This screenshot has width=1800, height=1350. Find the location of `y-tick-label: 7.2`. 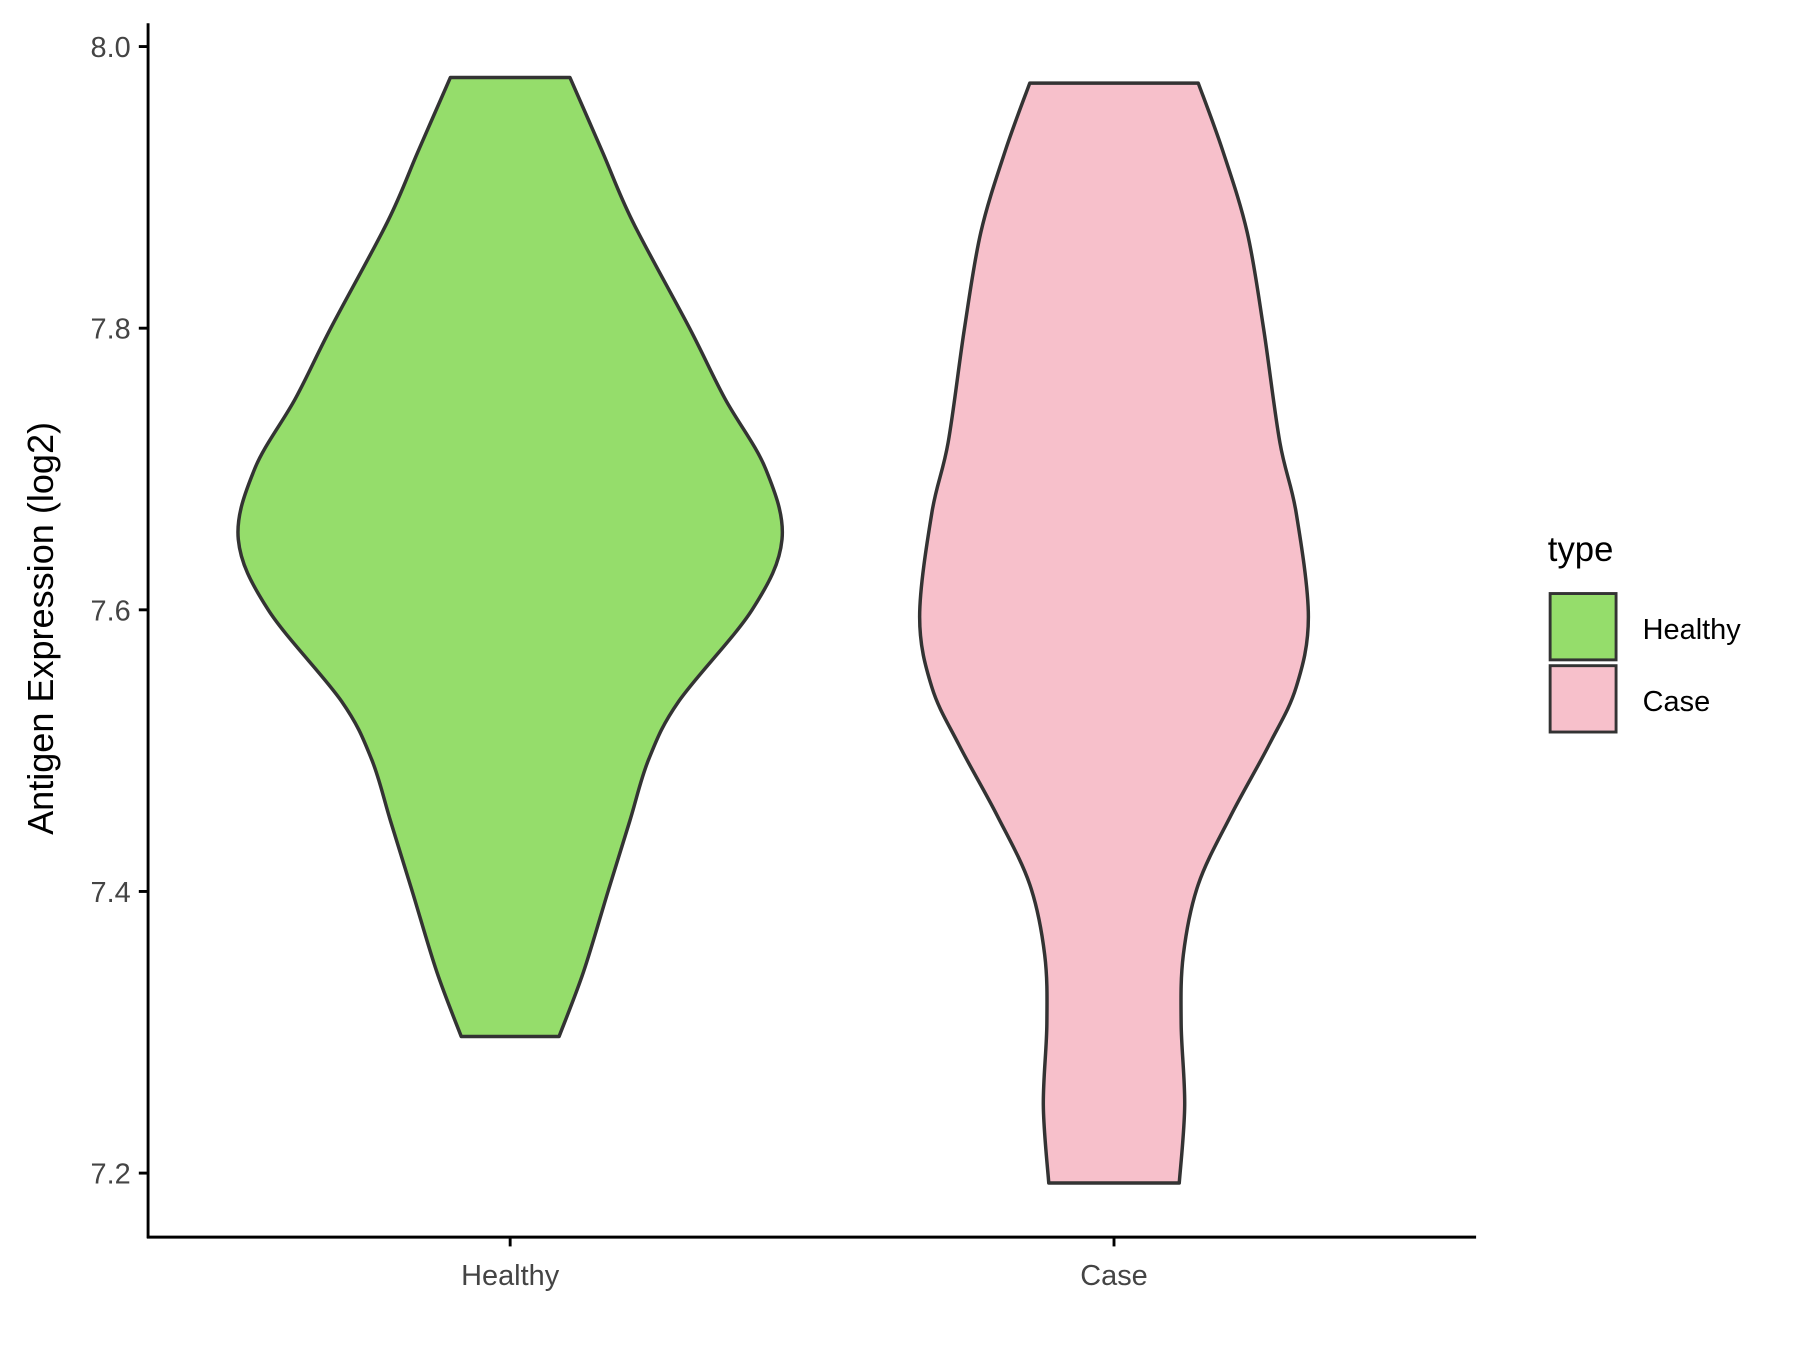

y-tick-label: 7.2 is located at coordinates (111, 1175).